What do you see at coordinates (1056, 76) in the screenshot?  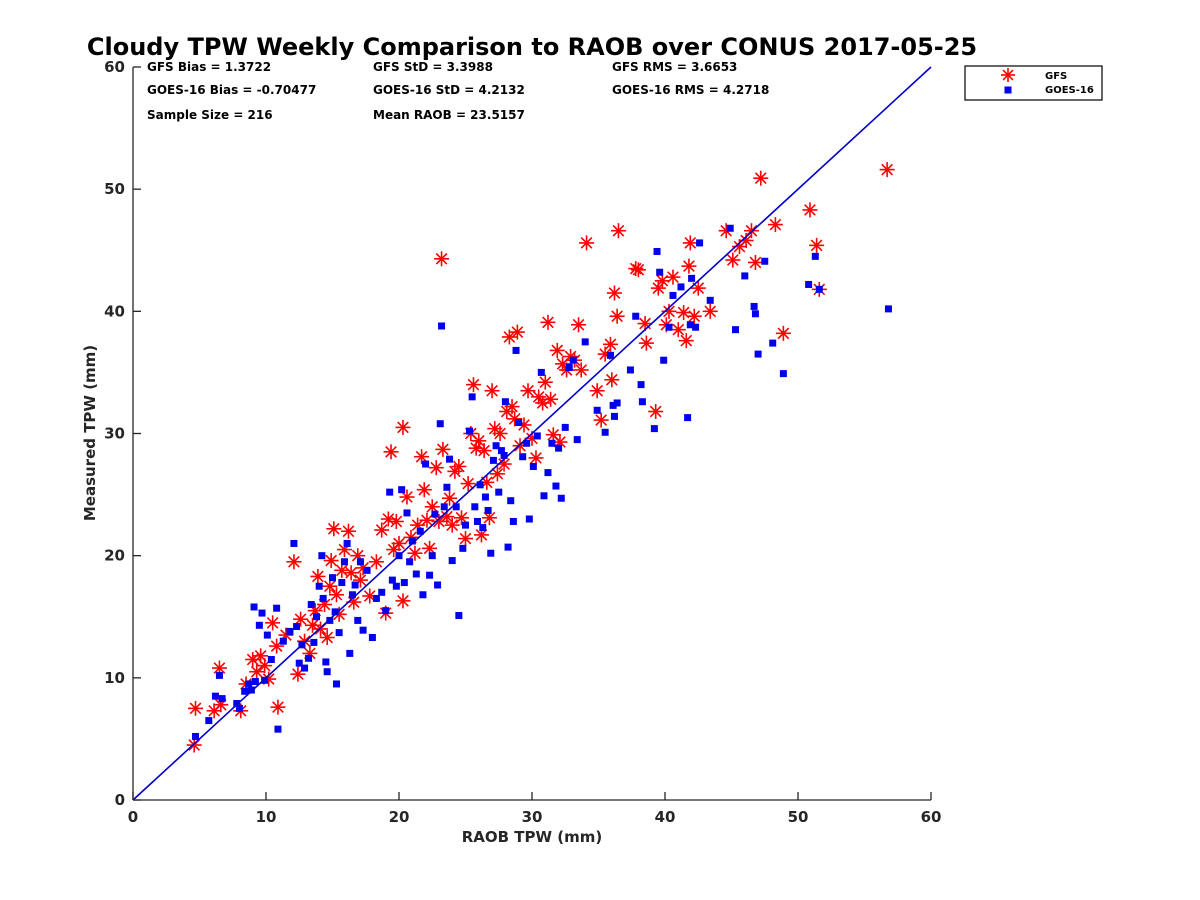 I see `legend-gfs-label: GFS` at bounding box center [1056, 76].